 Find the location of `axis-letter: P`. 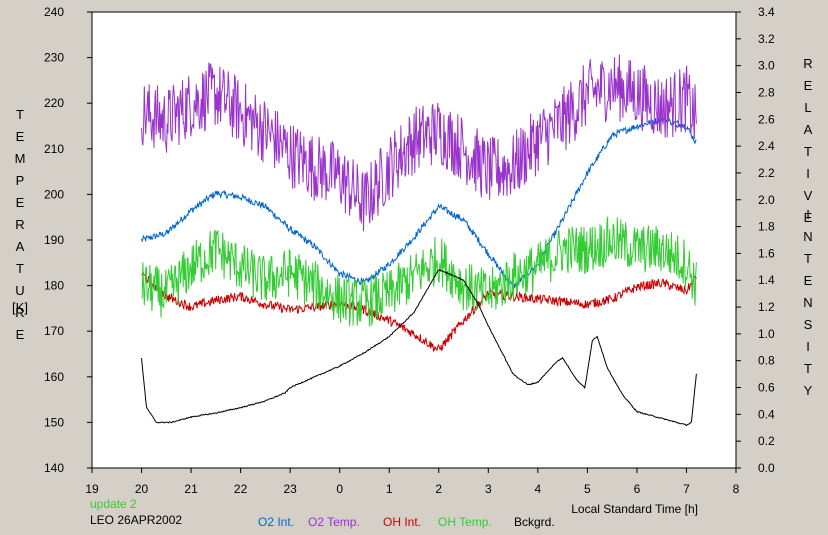

axis-letter: P is located at coordinates (20, 180).